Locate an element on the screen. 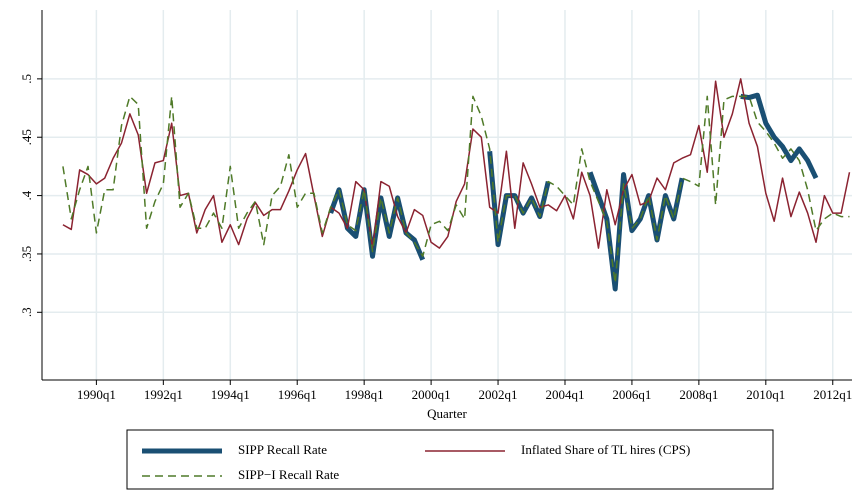  x-tick-label: 2012q1 is located at coordinates (832, 394).